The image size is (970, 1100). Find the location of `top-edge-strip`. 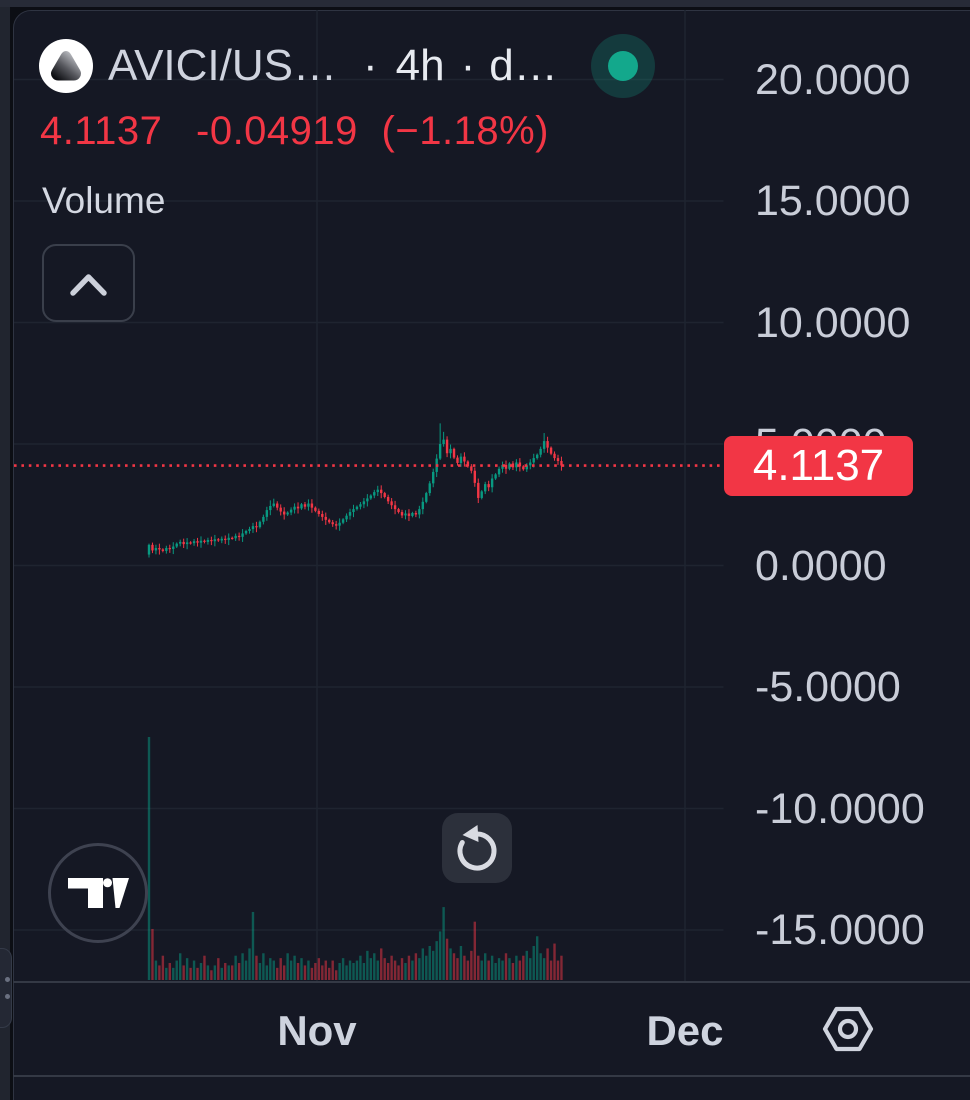

top-edge-strip is located at coordinates (485, 3).